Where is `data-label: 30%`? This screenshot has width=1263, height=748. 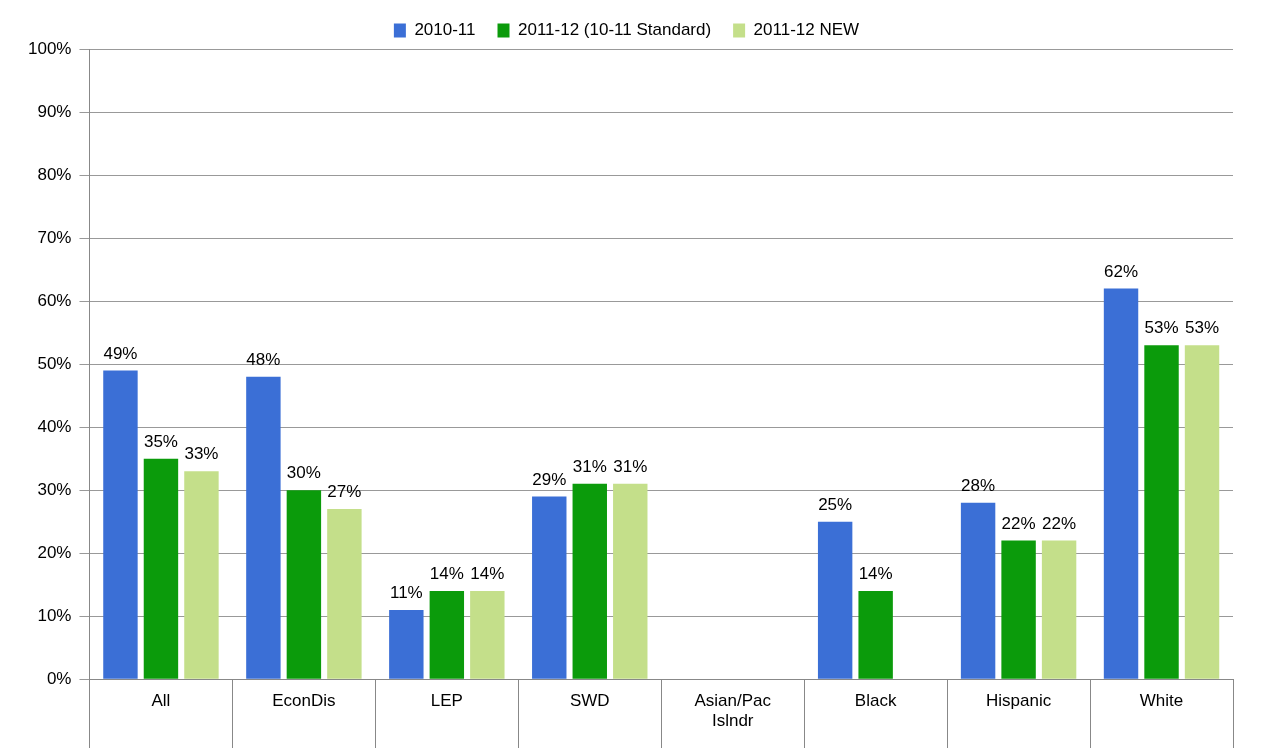
data-label: 30% is located at coordinates (303, 473).